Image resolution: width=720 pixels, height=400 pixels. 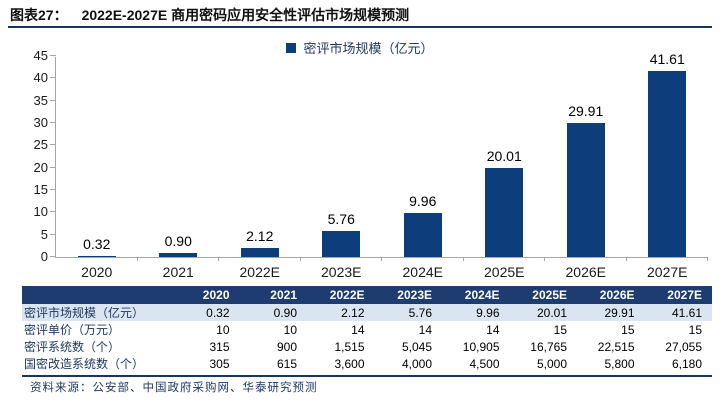 What do you see at coordinates (97, 272) in the screenshot?
I see `x-axis-tick-label: 2020` at bounding box center [97, 272].